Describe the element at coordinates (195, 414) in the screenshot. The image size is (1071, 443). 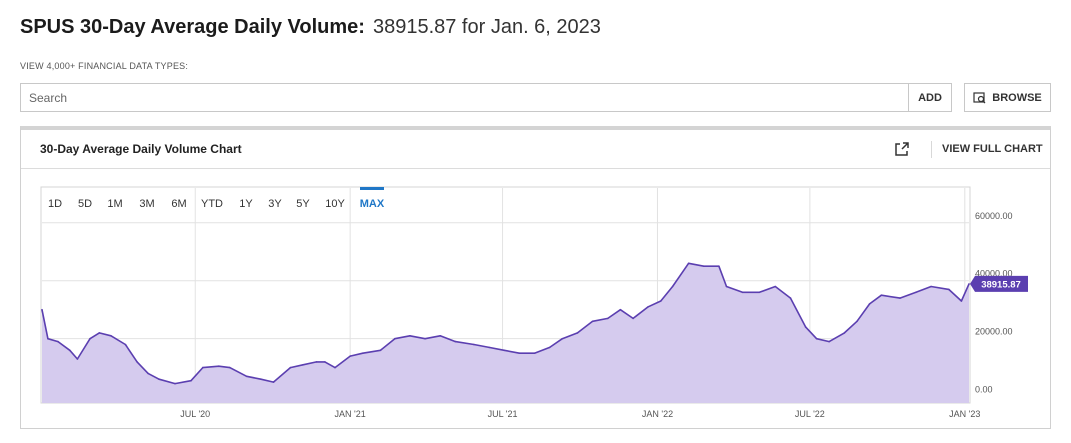
I see `x-tick-label: JUL '20` at that location.